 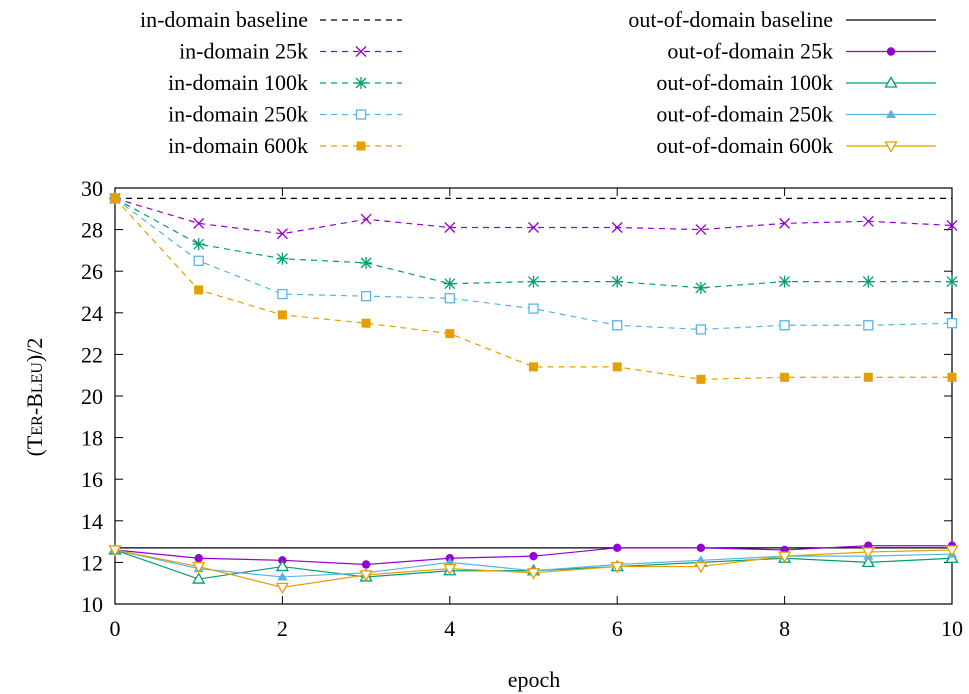 What do you see at coordinates (92, 562) in the screenshot?
I see `y-tick-label: 12` at bounding box center [92, 562].